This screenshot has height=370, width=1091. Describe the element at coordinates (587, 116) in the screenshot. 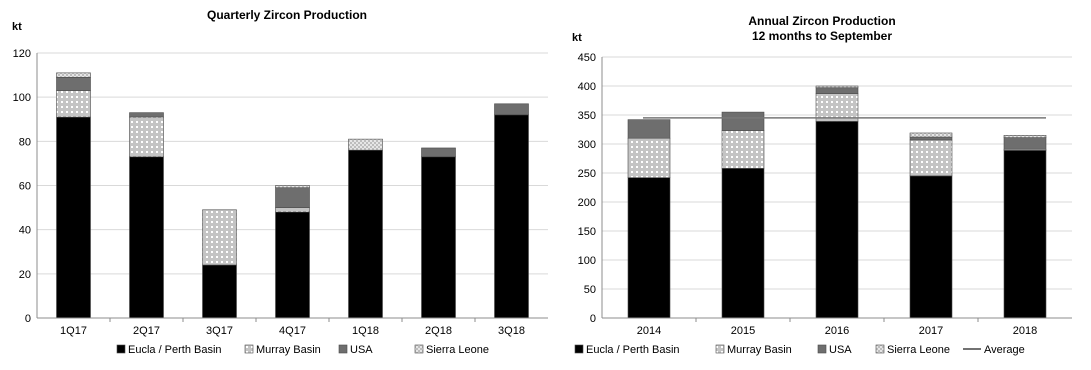

I see `y-tick-label: 350` at that location.